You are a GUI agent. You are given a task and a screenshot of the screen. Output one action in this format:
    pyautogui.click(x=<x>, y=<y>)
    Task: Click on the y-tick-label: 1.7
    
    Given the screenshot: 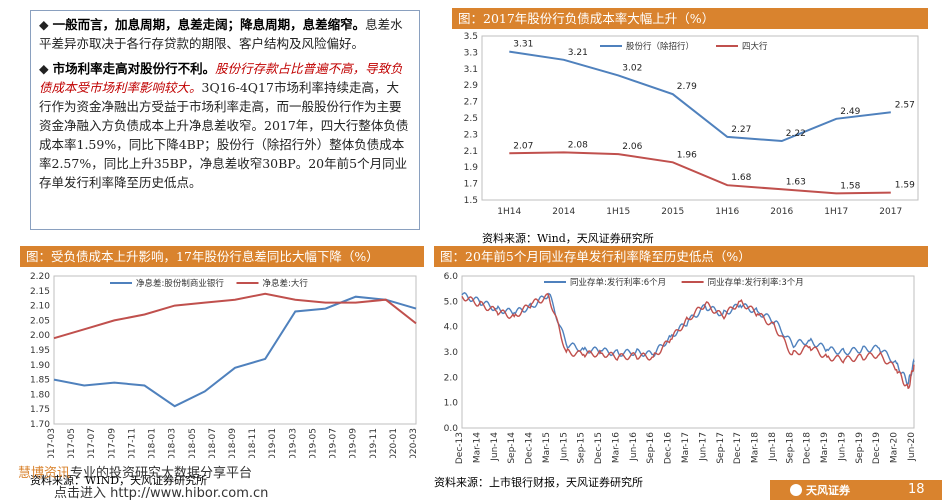 What is the action you would take?
    pyautogui.click(x=471, y=185)
    